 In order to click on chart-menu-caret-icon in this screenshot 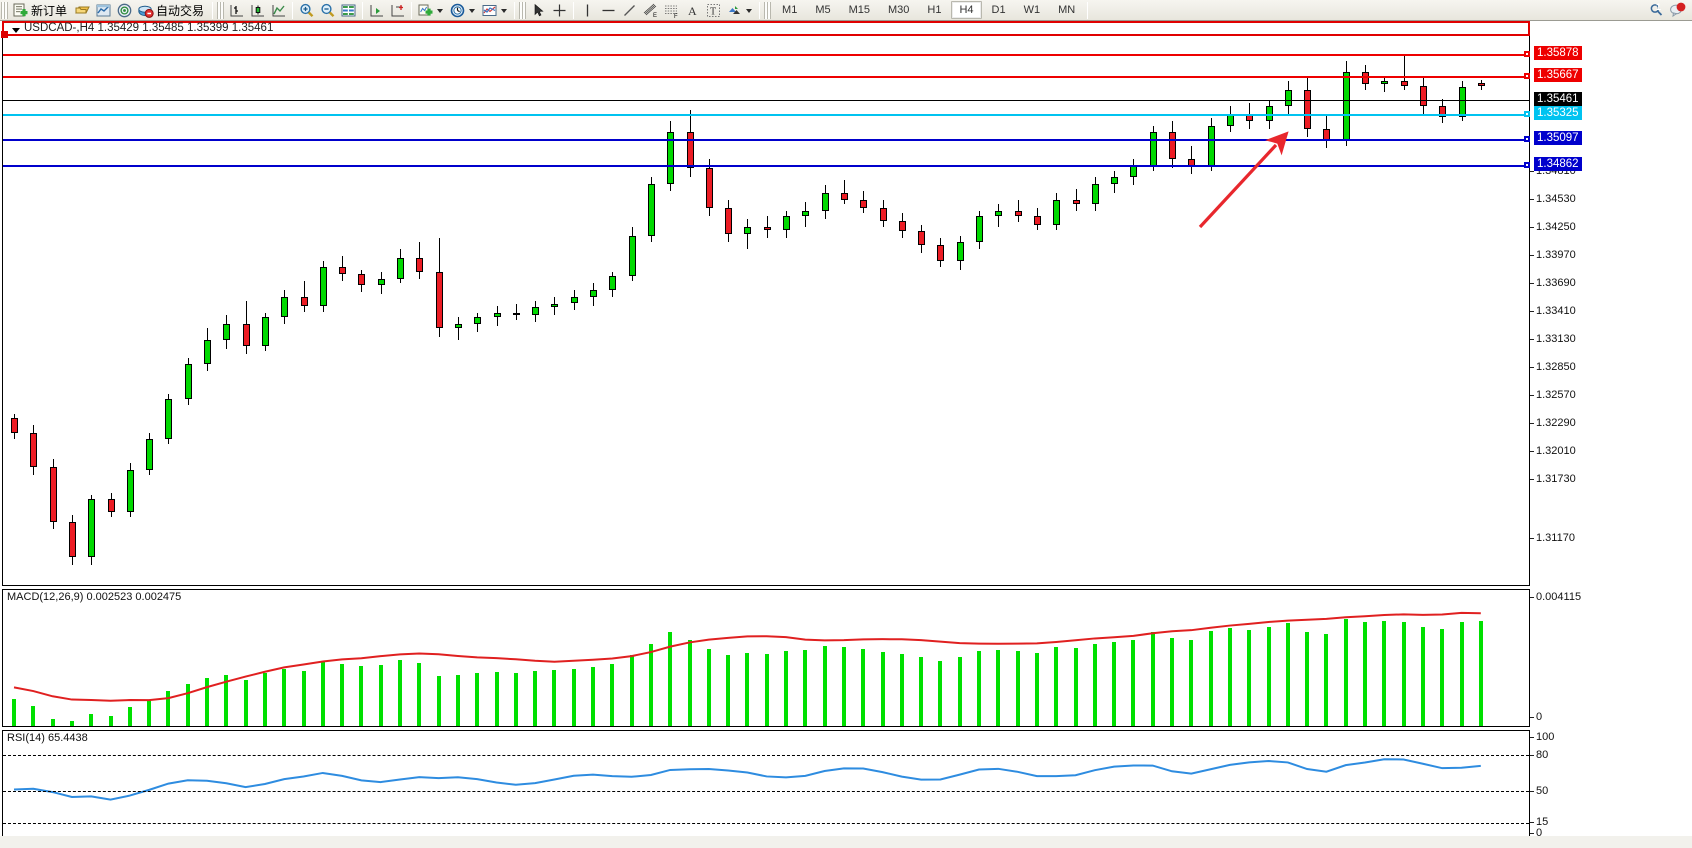, I will do `click(16, 30)`.